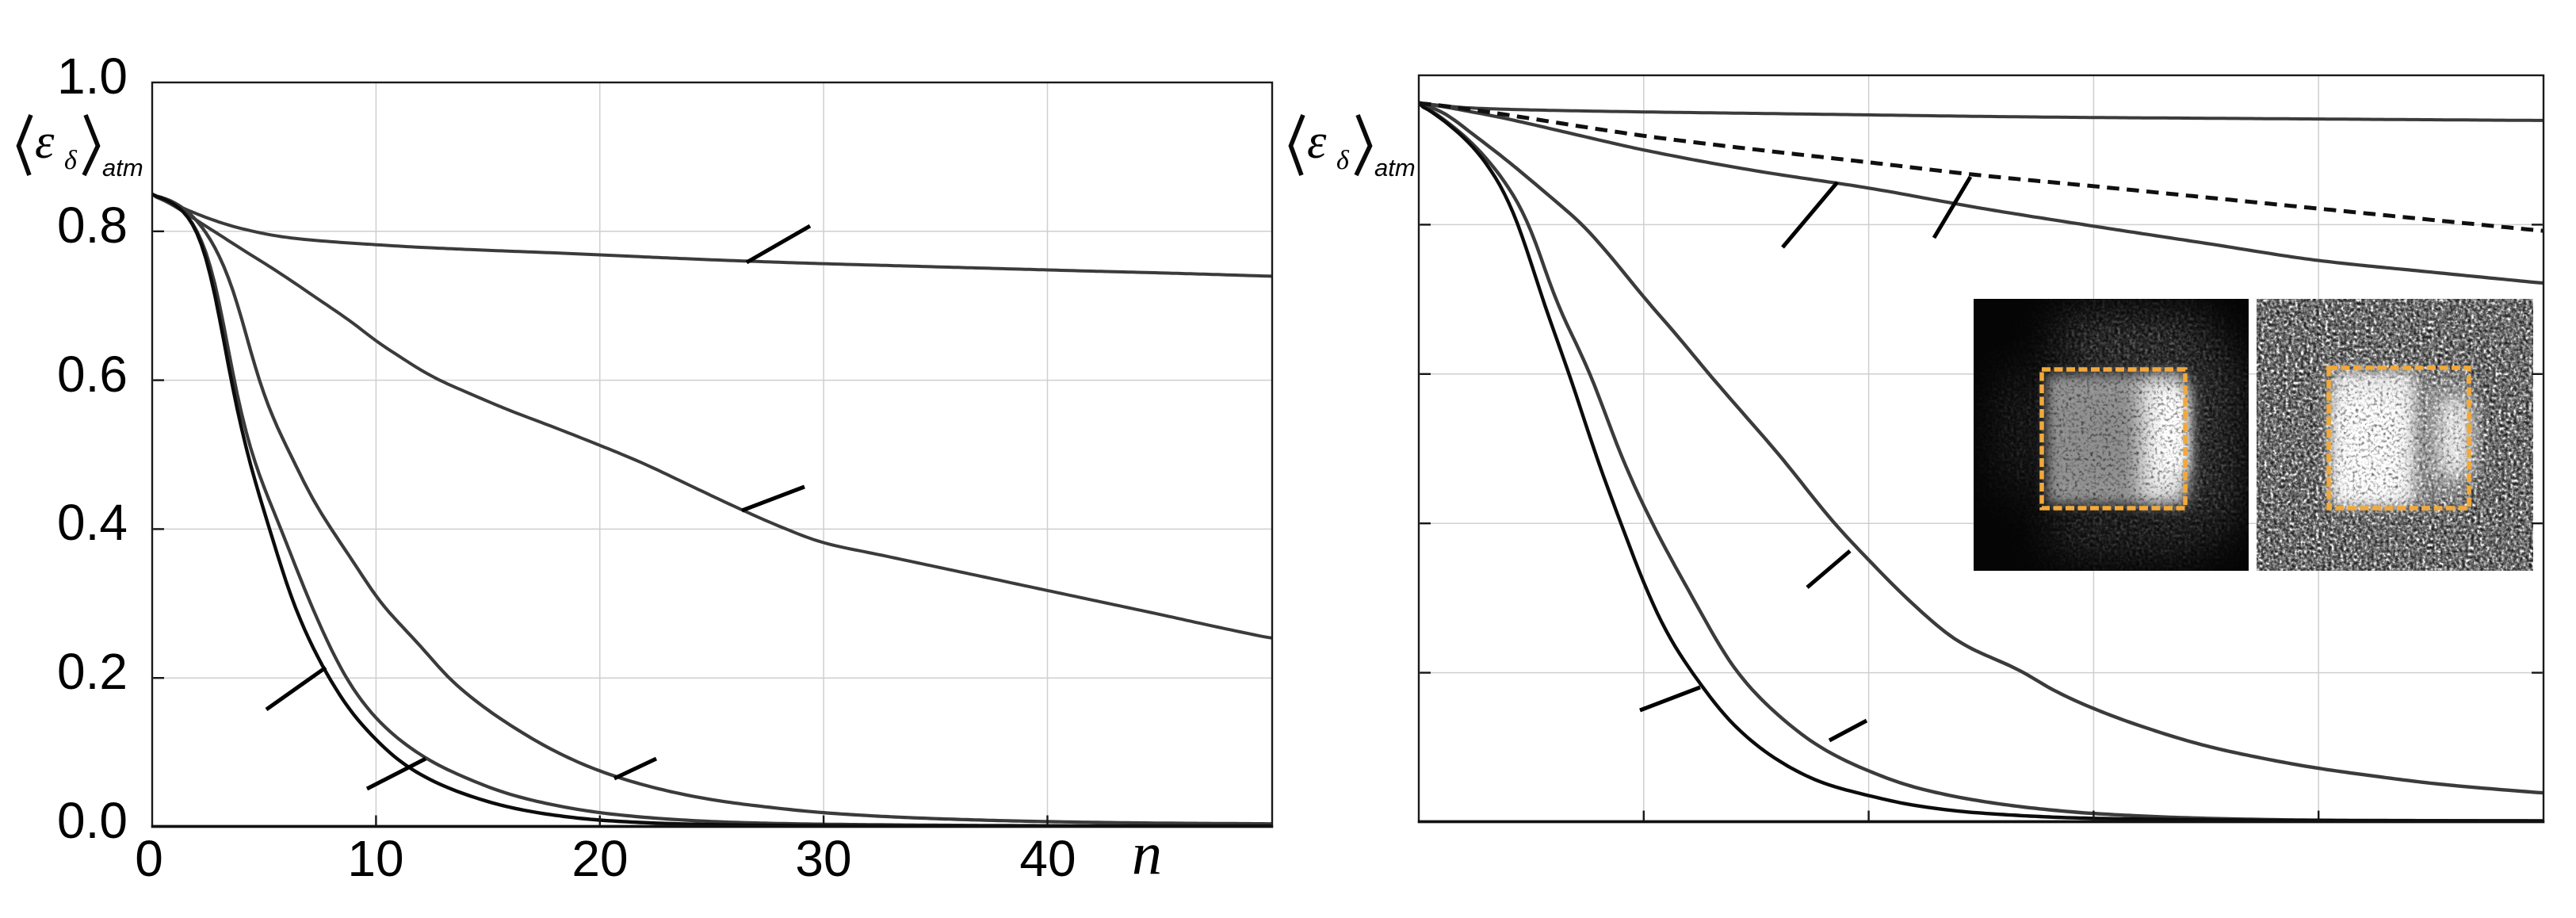  Describe the element at coordinates (92, 820) in the screenshot. I see `svg-text: 0.0` at that location.